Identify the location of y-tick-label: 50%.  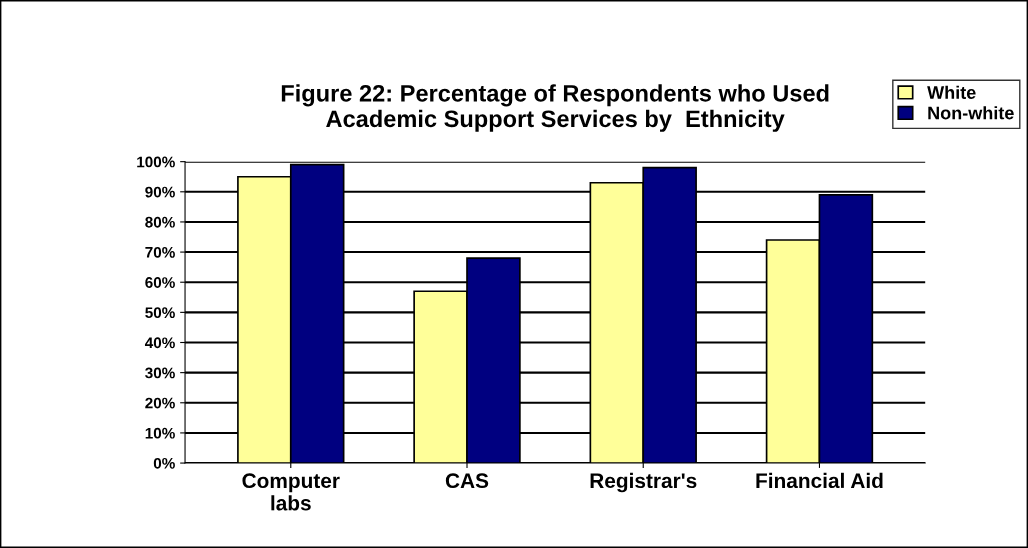
(160, 313).